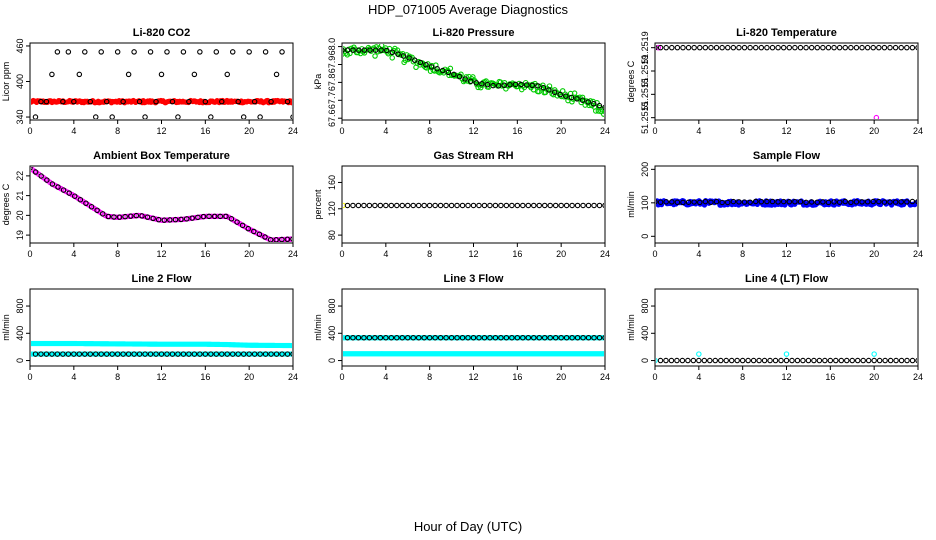 This screenshot has height=540, width=936. Describe the element at coordinates (786, 327) in the screenshot. I see `plot-frame` at that location.